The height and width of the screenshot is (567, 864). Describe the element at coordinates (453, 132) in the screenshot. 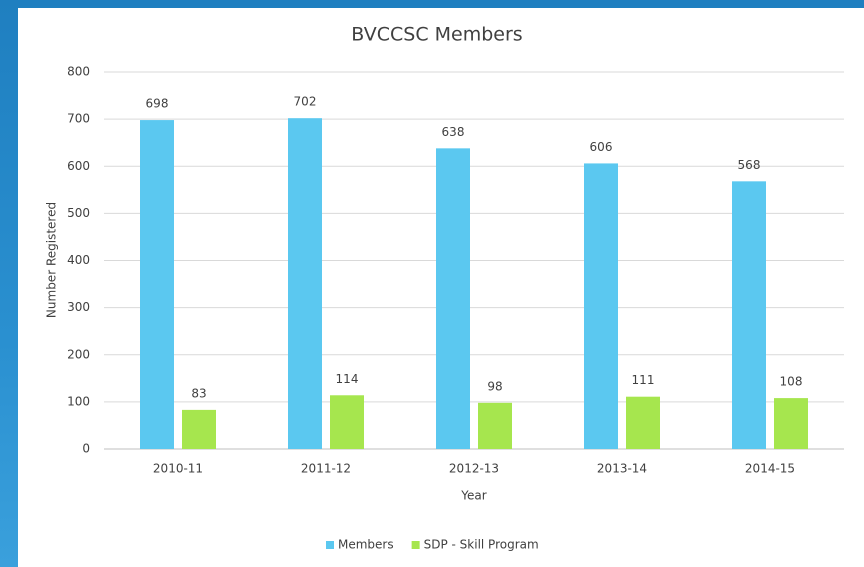

I see `data-label: 638` at that location.